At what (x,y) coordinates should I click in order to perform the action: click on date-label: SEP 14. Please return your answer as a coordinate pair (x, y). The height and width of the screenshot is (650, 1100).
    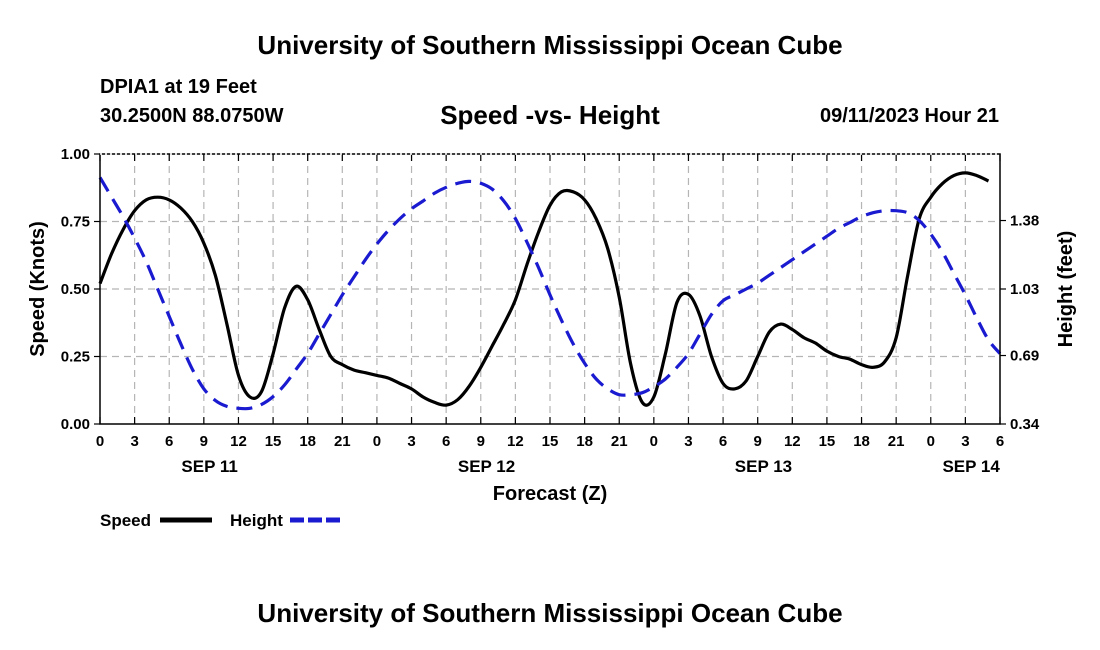
    Looking at the image, I should click on (971, 466).